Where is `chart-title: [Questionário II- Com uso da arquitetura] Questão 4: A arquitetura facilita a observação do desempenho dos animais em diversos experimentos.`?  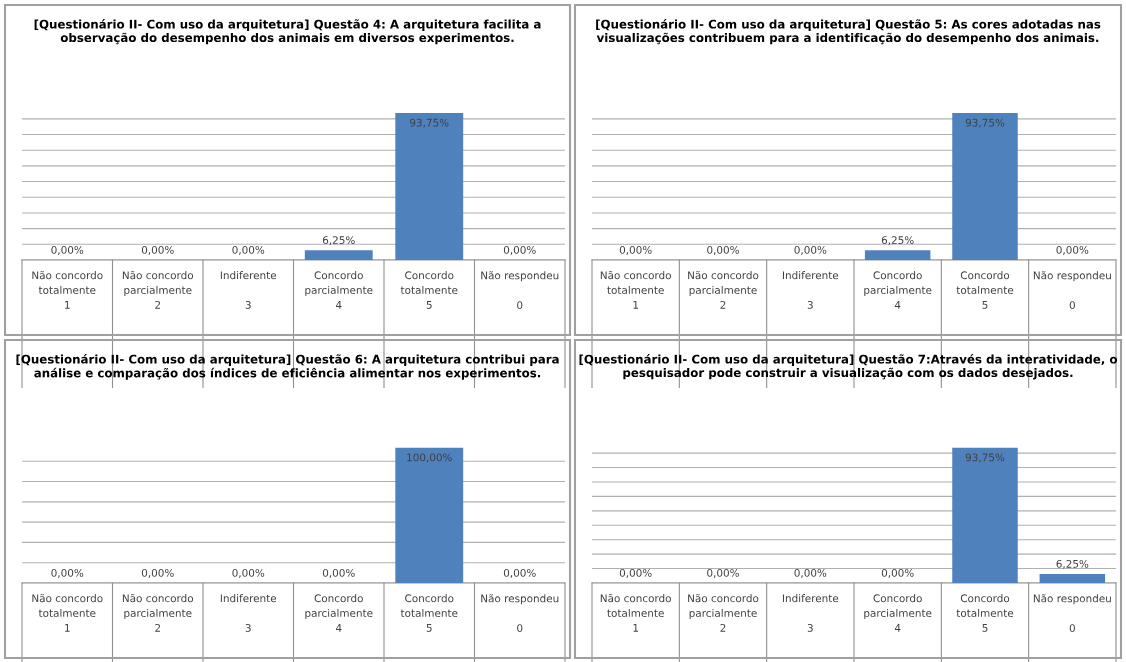 chart-title: [Questionário II- Com uso da arquitetura] Questão 4: A arquitetura facilita a observação do desempenho dos animais em diversos experimentos. is located at coordinates (287, 32).